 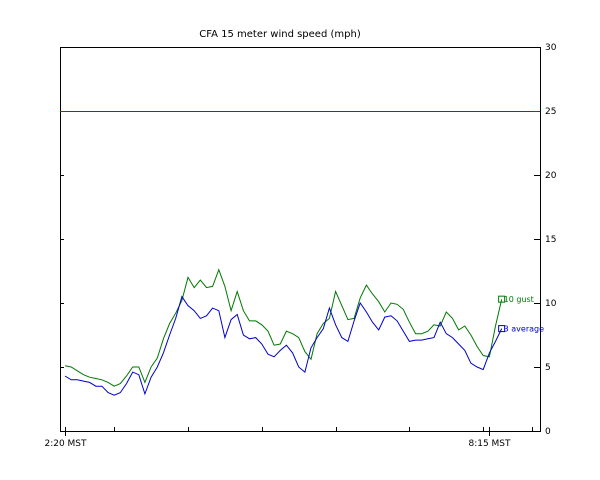 What do you see at coordinates (550, 112) in the screenshot?
I see `y-tick-label: 25` at bounding box center [550, 112].